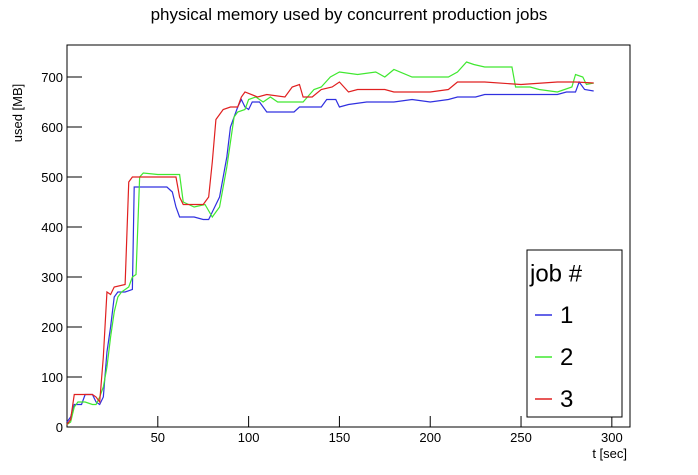  Describe the element at coordinates (556, 273) in the screenshot. I see `legend-title: job #` at that location.